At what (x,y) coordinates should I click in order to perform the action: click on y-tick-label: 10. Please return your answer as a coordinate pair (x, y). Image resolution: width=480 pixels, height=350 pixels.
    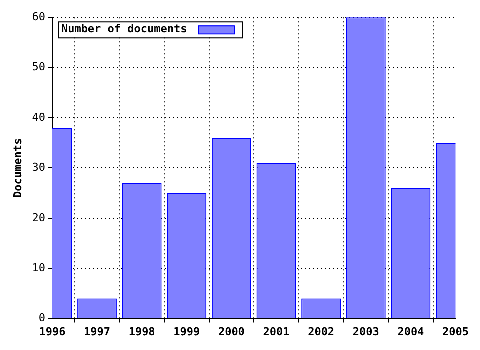
    Looking at the image, I should click on (39, 267).